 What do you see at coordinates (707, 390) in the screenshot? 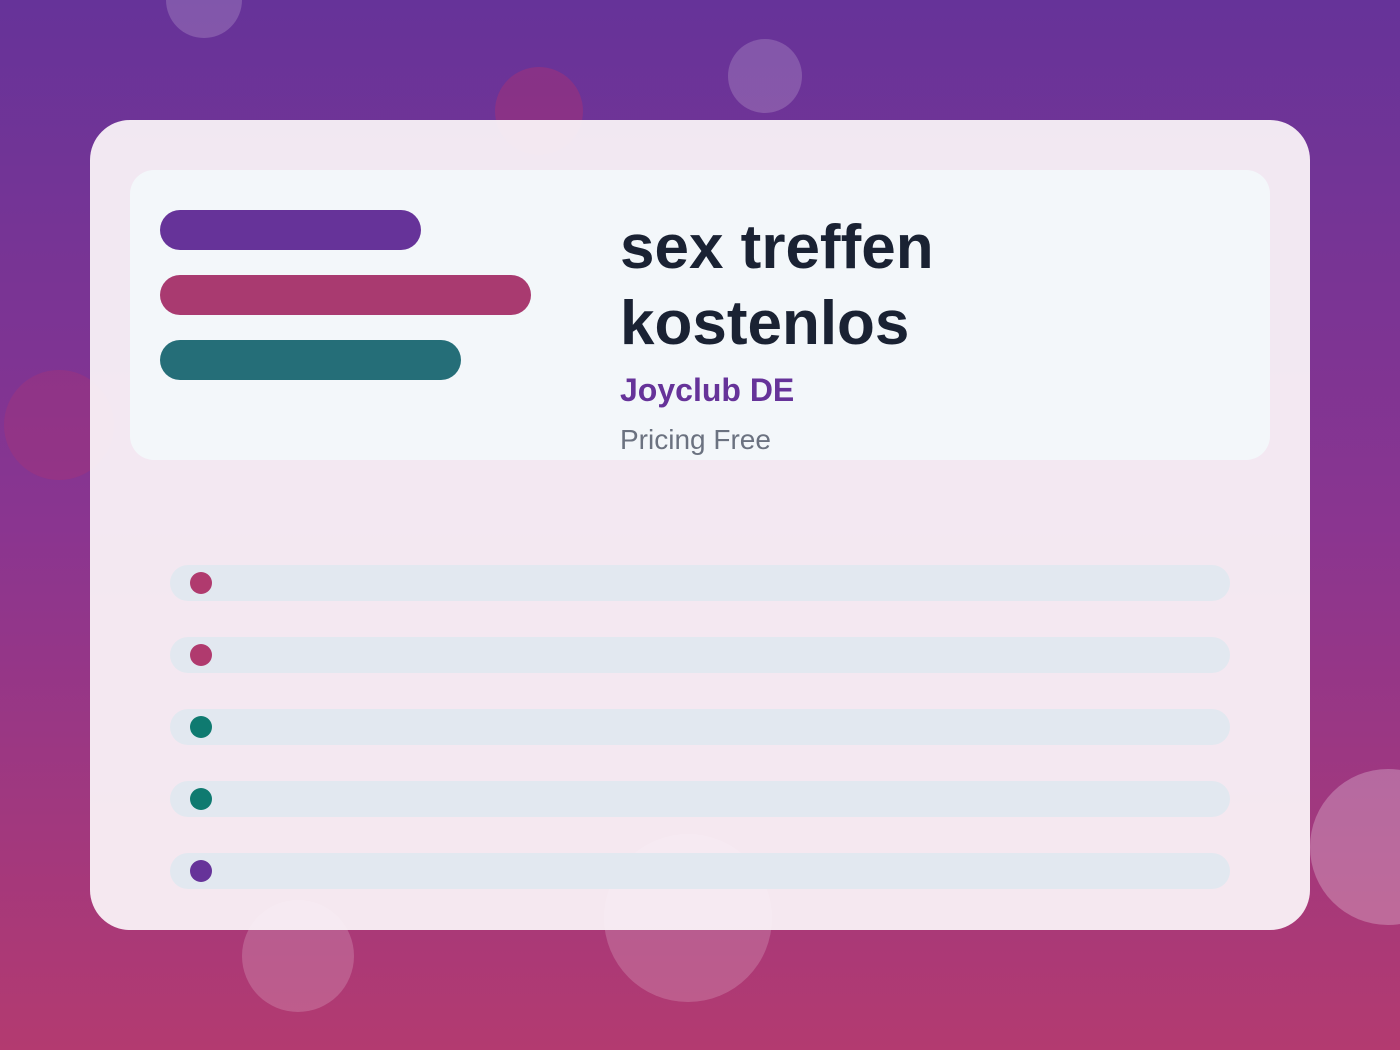
I see `brand: Joyclub DE` at bounding box center [707, 390].